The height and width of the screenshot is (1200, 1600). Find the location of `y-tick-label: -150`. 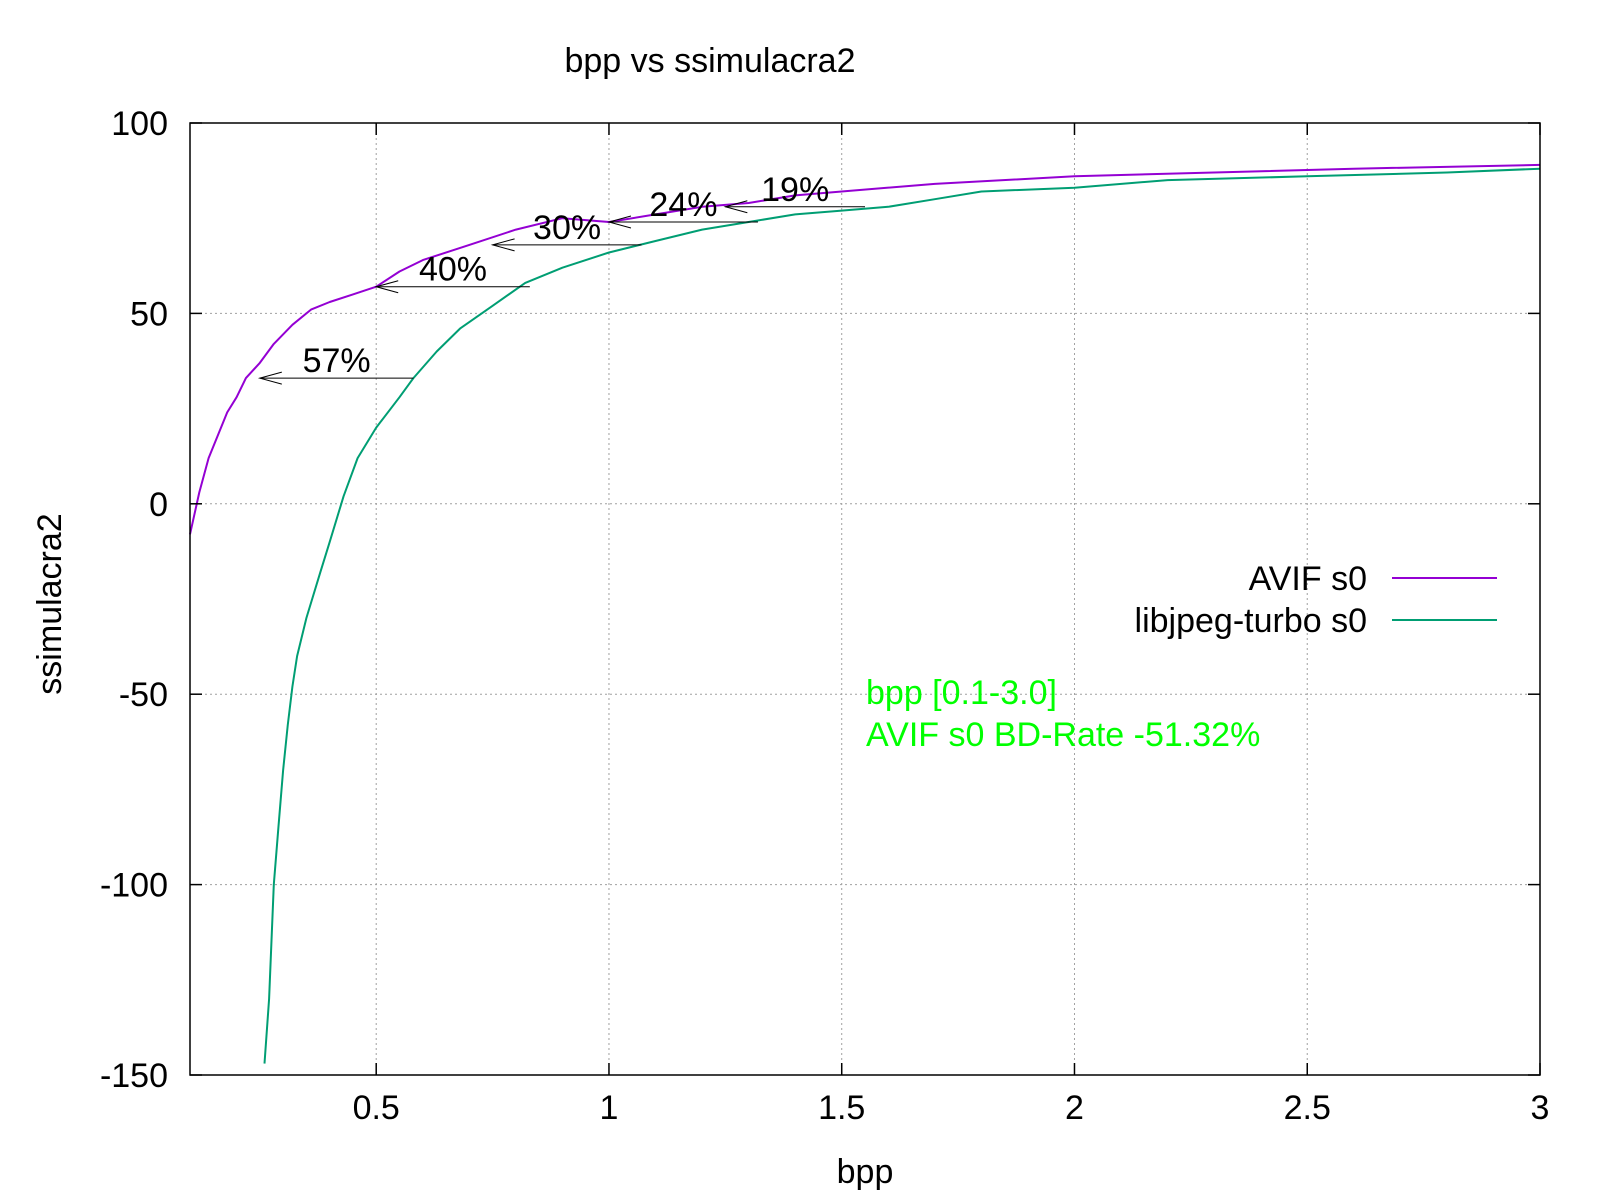

y-tick-label: -150 is located at coordinates (134, 1076).